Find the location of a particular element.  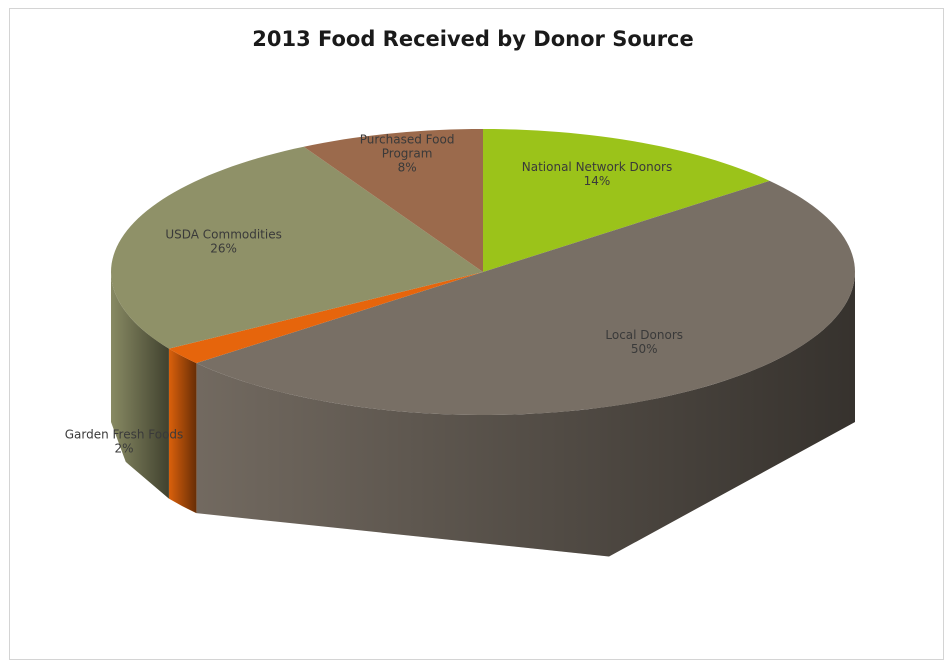

pie-side-garden-fresh-foods is located at coordinates (182, 431).